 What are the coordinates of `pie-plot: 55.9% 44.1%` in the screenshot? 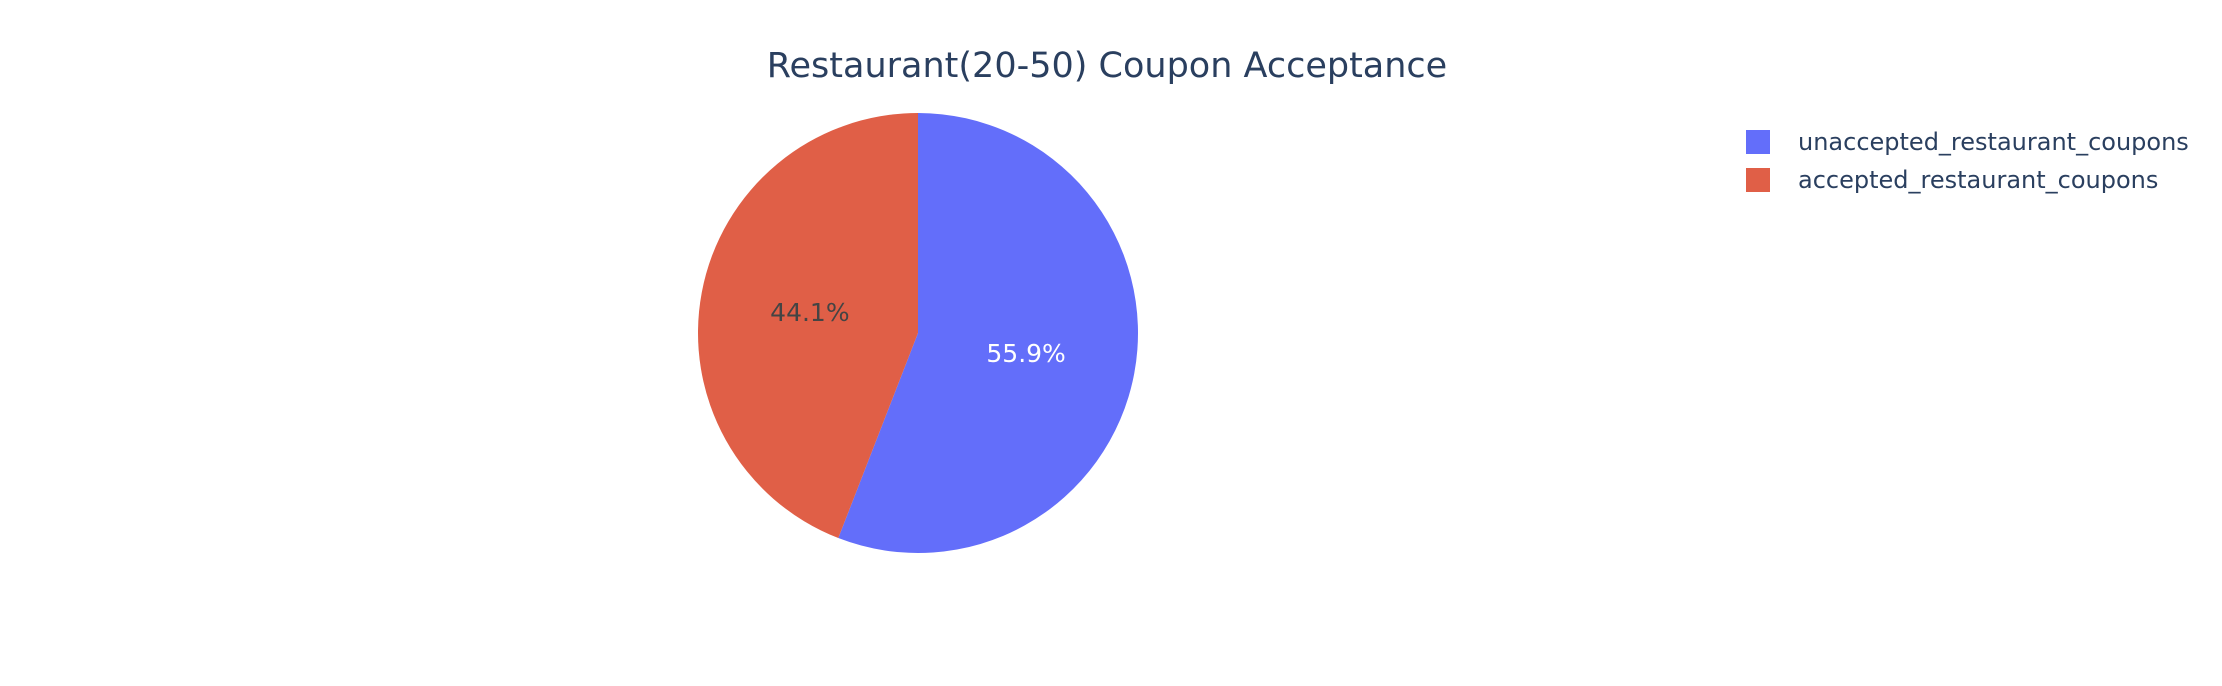 It's located at (917, 333).